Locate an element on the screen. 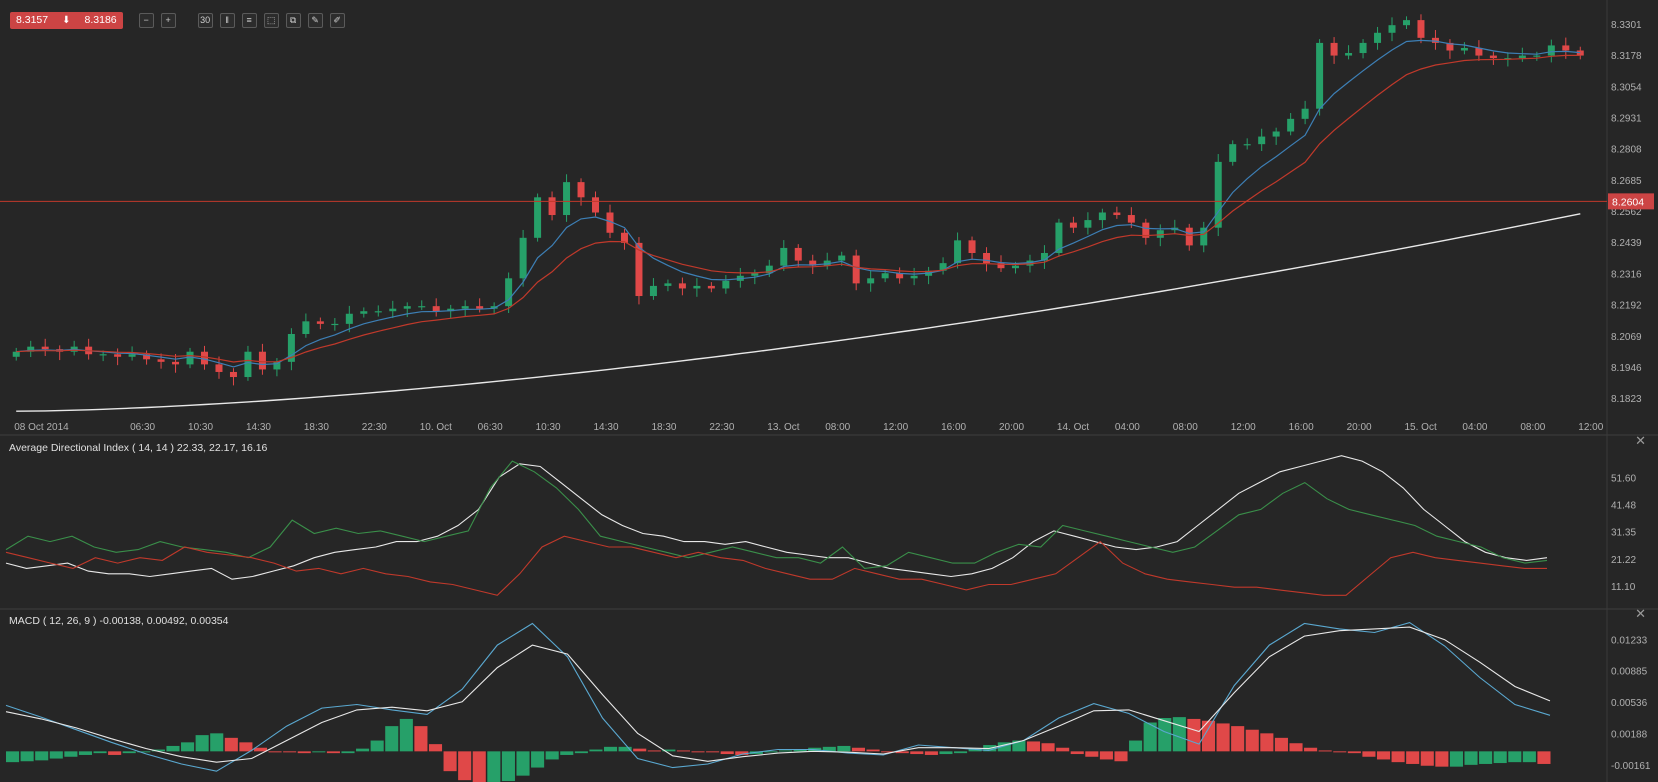  zoom-out-icon: − is located at coordinates (146, 20).